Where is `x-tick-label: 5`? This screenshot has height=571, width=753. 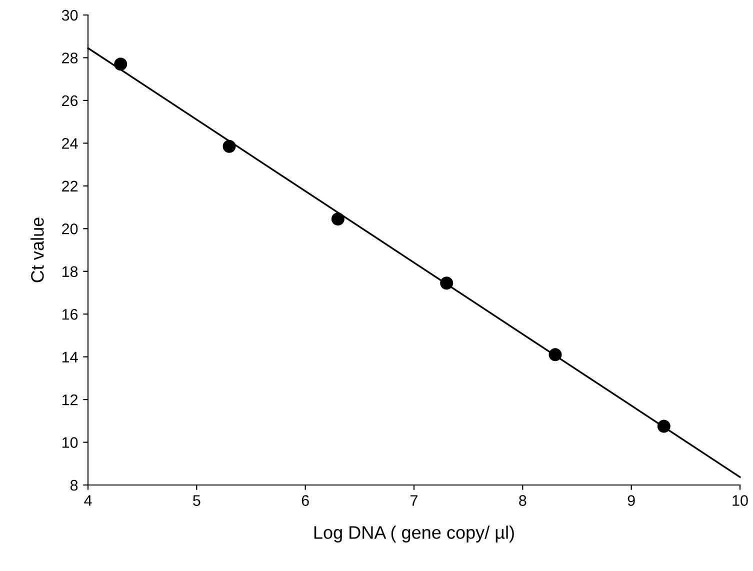 x-tick-label: 5 is located at coordinates (196, 500).